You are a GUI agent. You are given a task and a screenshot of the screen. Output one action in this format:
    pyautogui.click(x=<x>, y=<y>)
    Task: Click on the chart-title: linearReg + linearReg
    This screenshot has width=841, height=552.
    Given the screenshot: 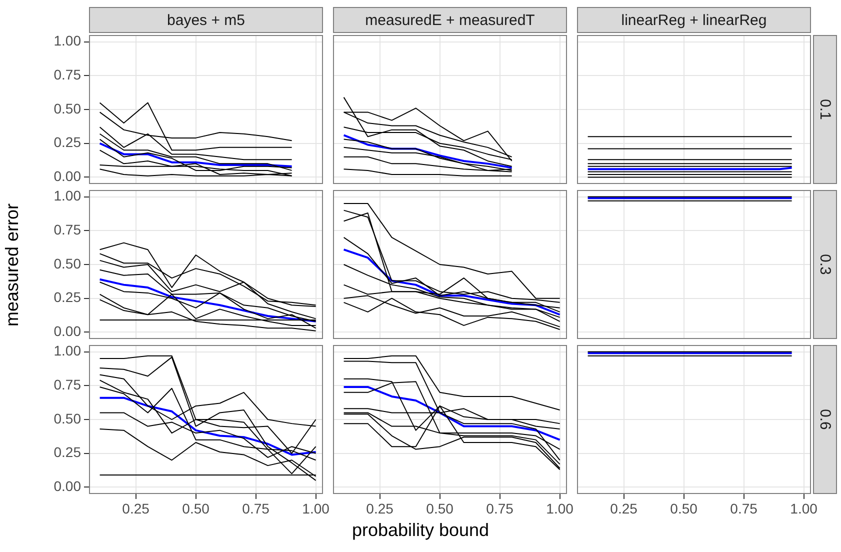 What is the action you would take?
    pyautogui.click(x=694, y=20)
    